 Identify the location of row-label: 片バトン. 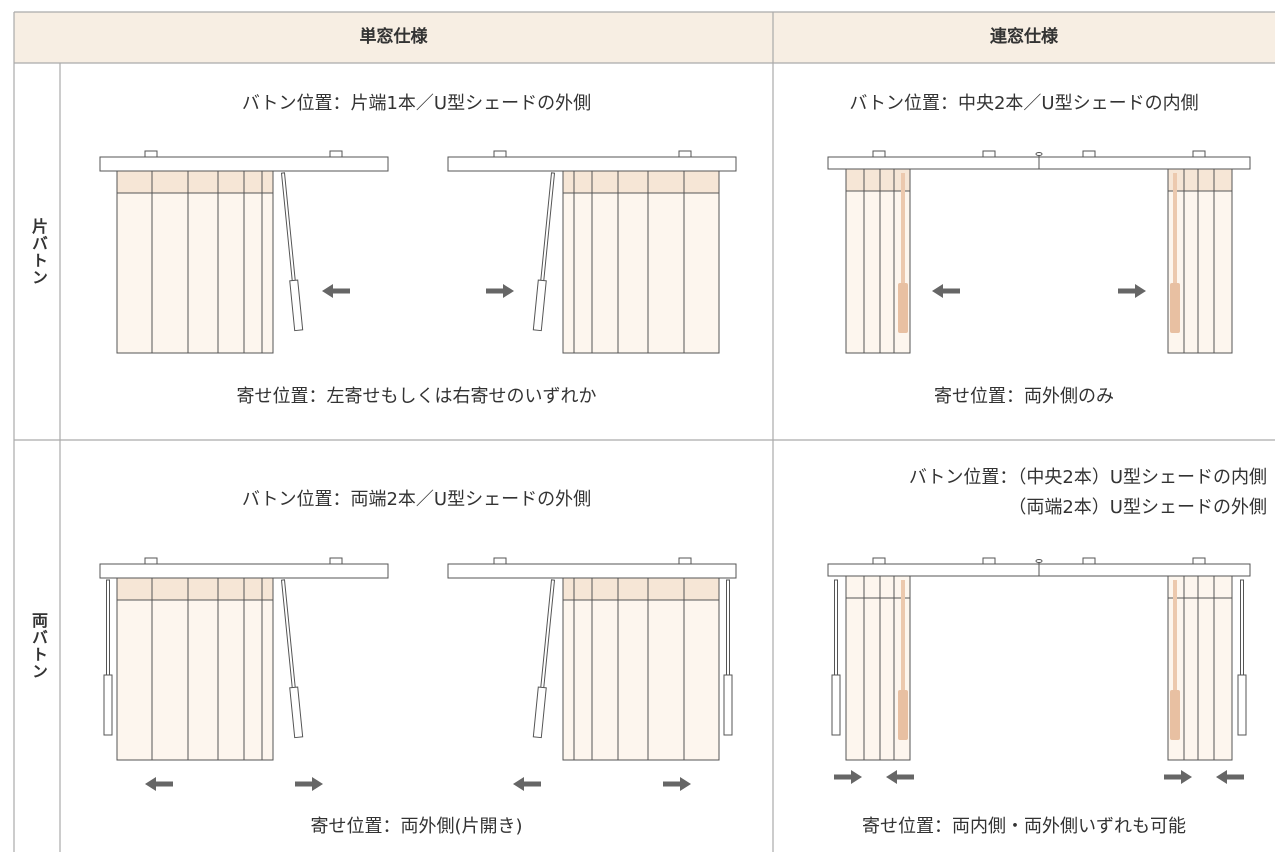
(38, 251).